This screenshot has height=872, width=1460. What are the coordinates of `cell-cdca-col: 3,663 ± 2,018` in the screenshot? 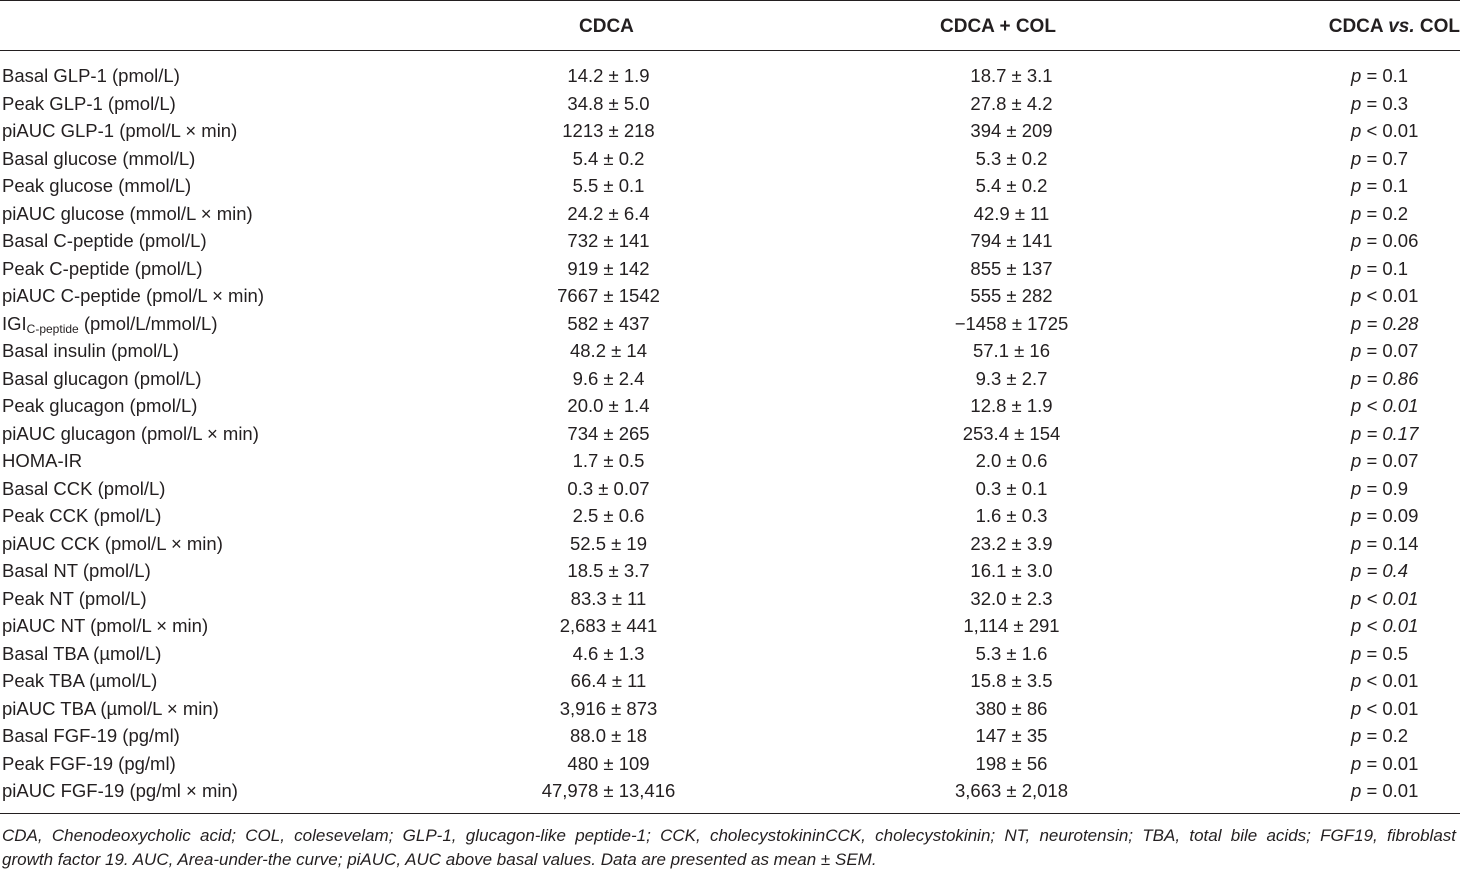 It's located at (1011, 790).